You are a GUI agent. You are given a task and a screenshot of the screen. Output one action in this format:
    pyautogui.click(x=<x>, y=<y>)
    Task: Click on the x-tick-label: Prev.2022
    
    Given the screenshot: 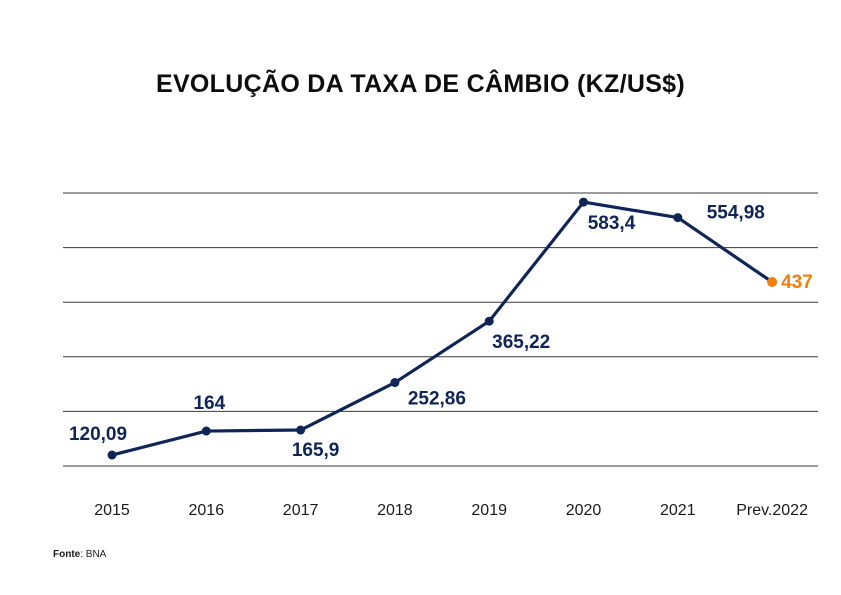 What is the action you would take?
    pyautogui.click(x=772, y=510)
    